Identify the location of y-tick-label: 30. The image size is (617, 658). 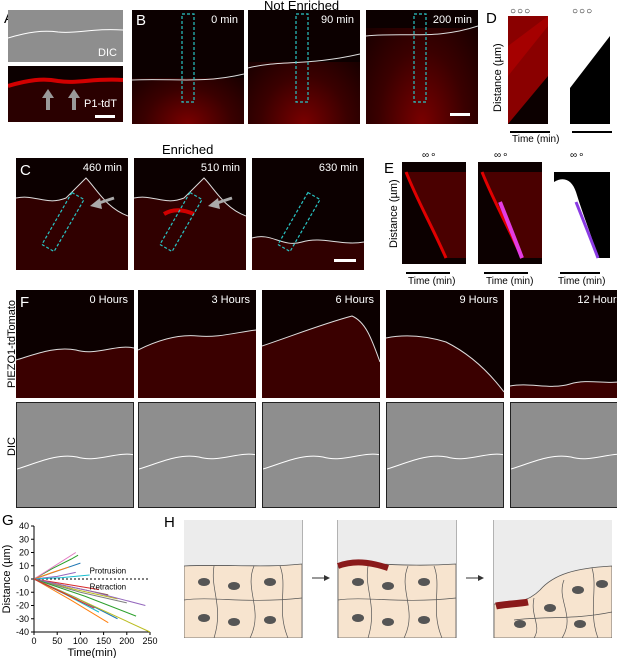
(24, 539).